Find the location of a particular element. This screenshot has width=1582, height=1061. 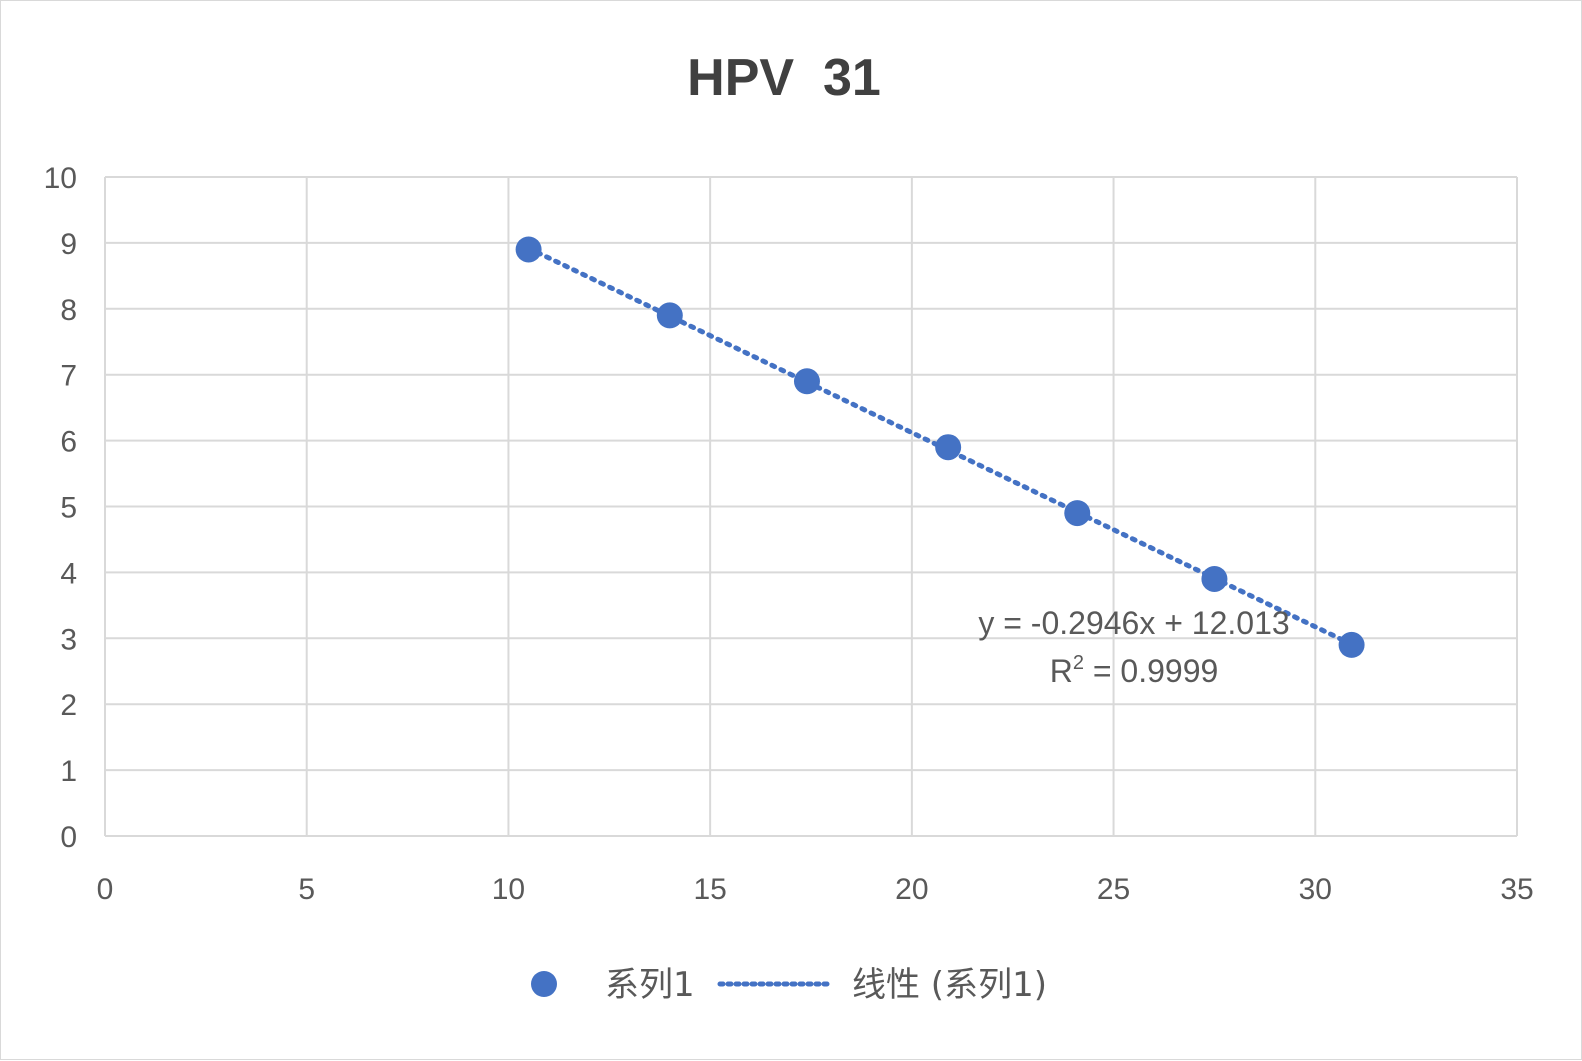

legend-marker-series1 is located at coordinates (544, 984).